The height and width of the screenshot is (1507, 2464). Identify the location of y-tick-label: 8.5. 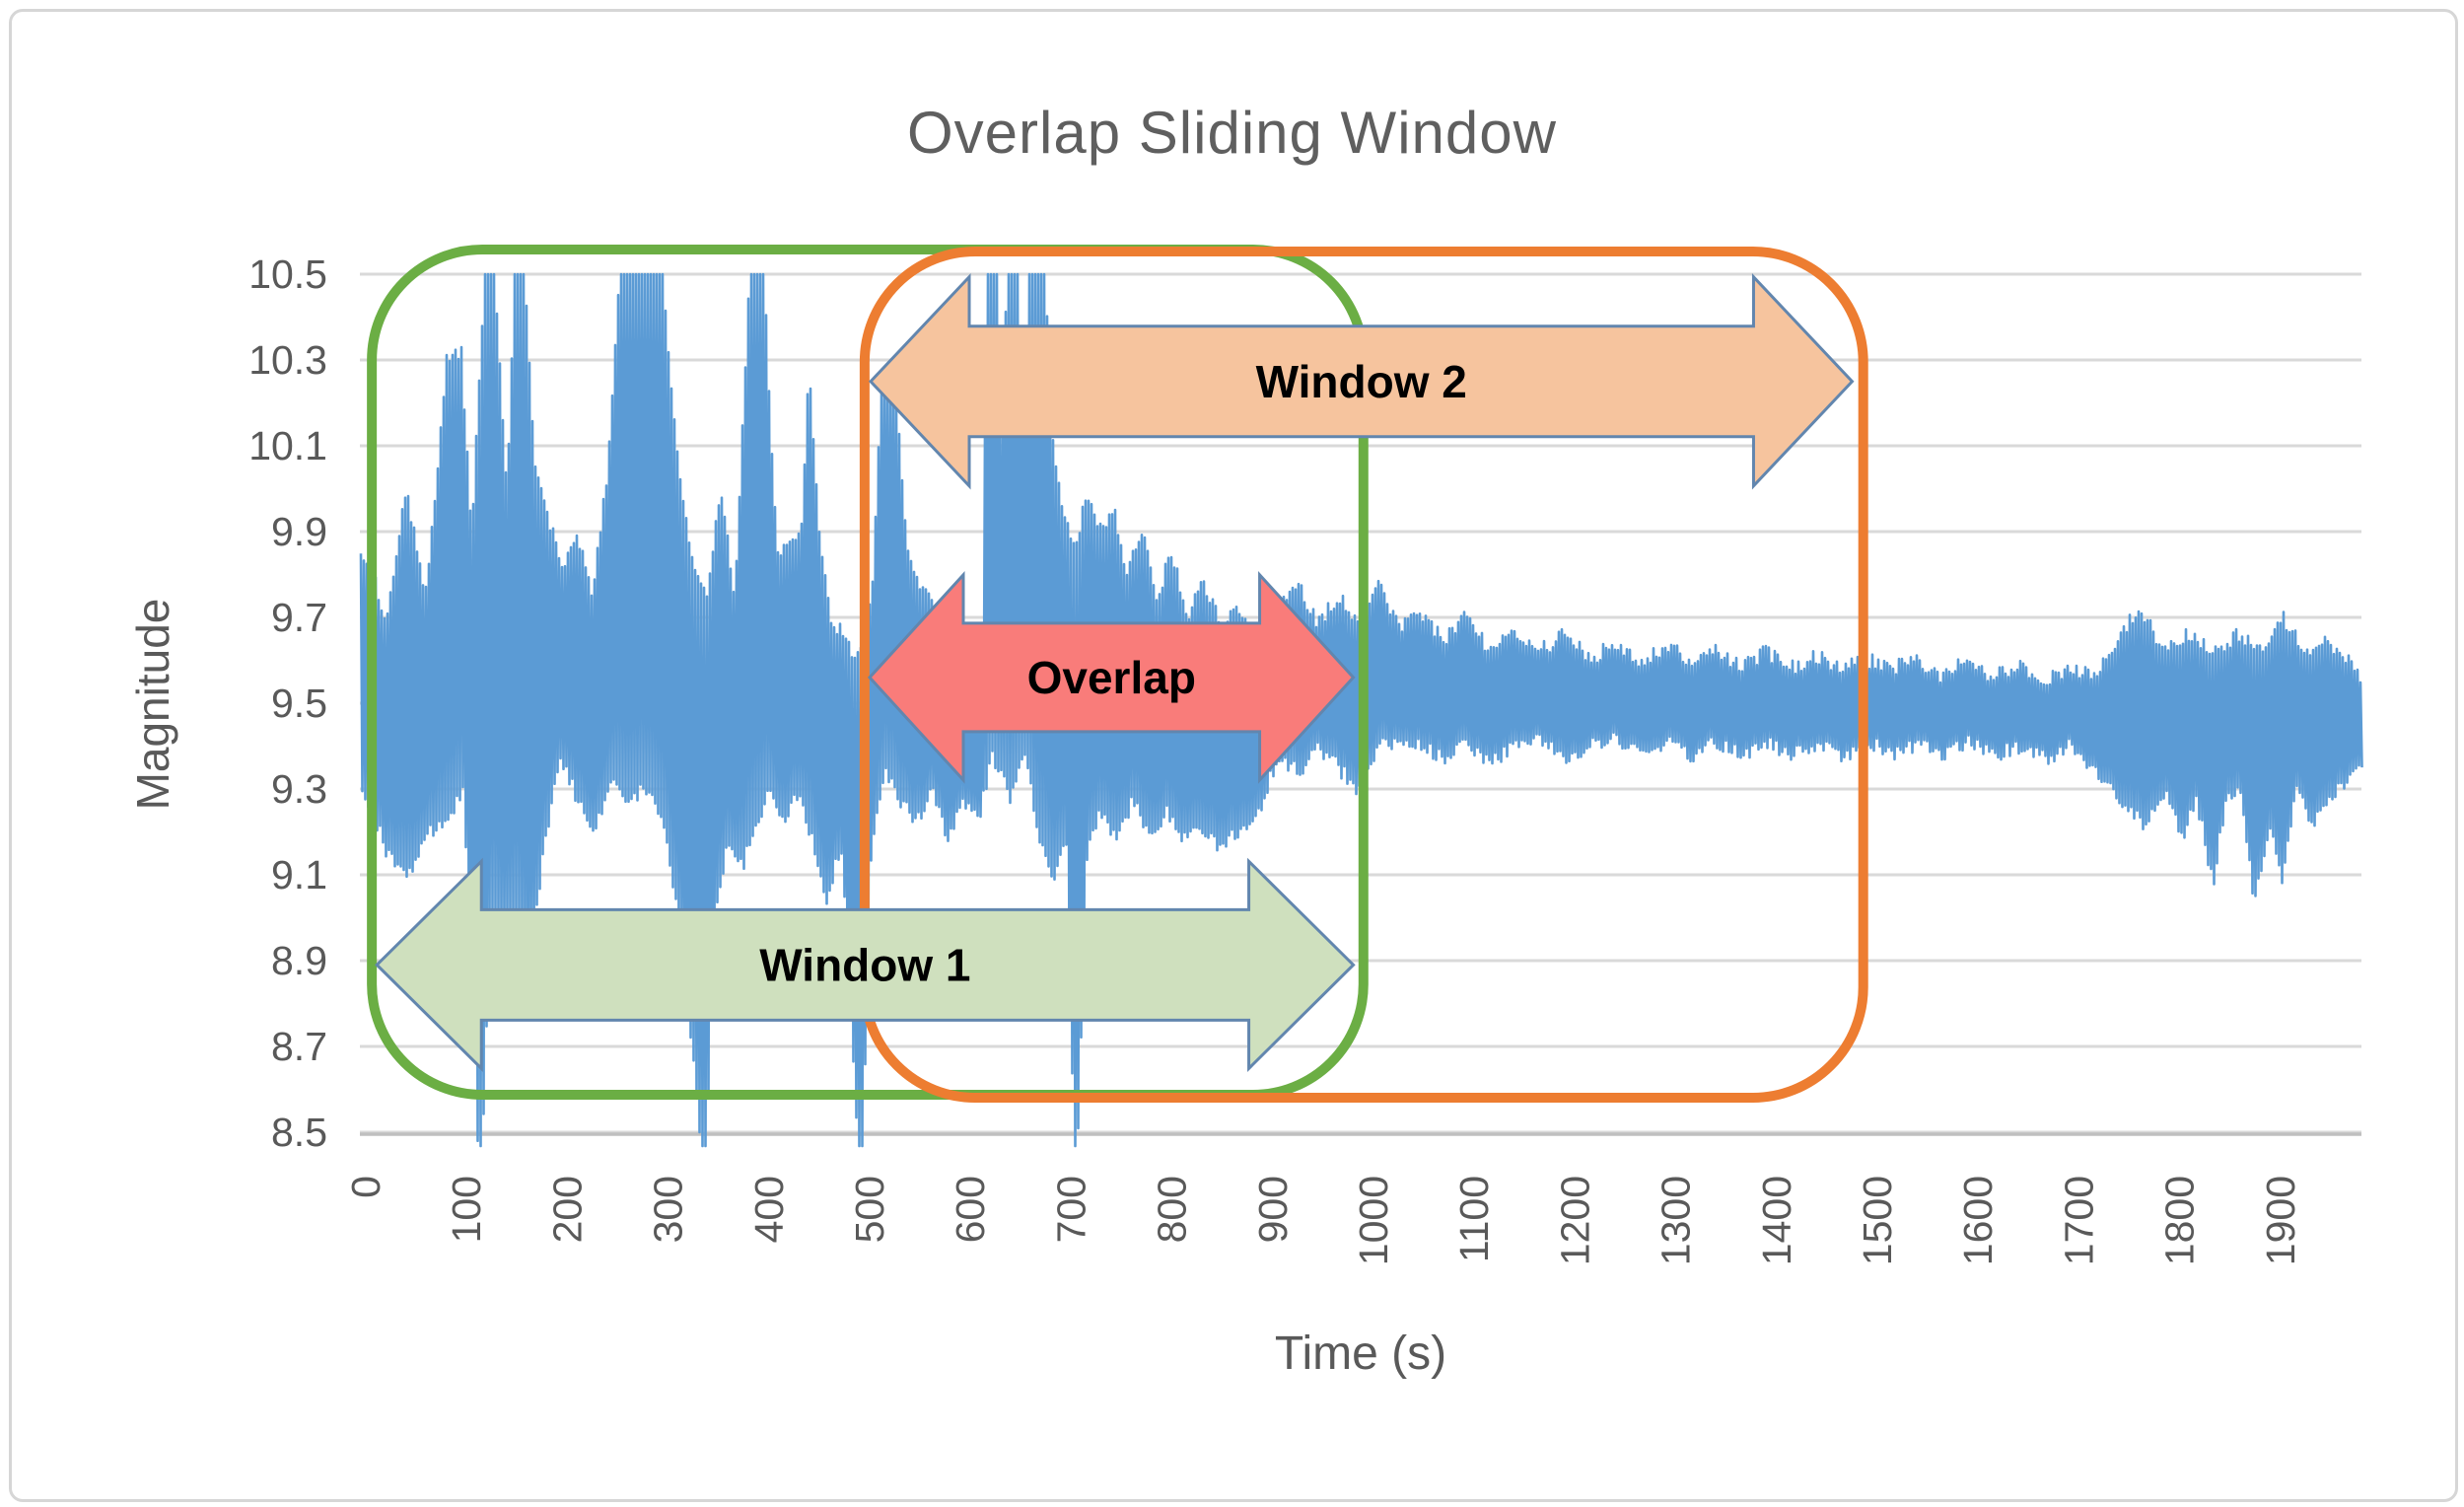
(299, 1132).